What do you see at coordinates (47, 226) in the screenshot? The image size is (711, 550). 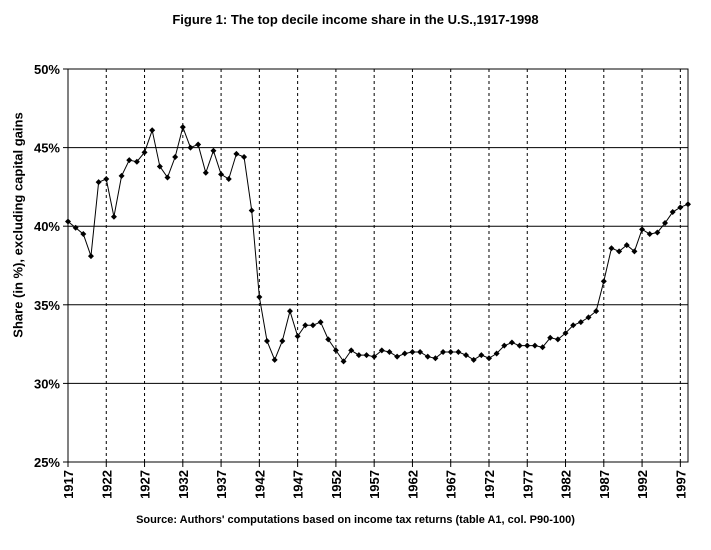 I see `y-tick-label: 40%` at bounding box center [47, 226].